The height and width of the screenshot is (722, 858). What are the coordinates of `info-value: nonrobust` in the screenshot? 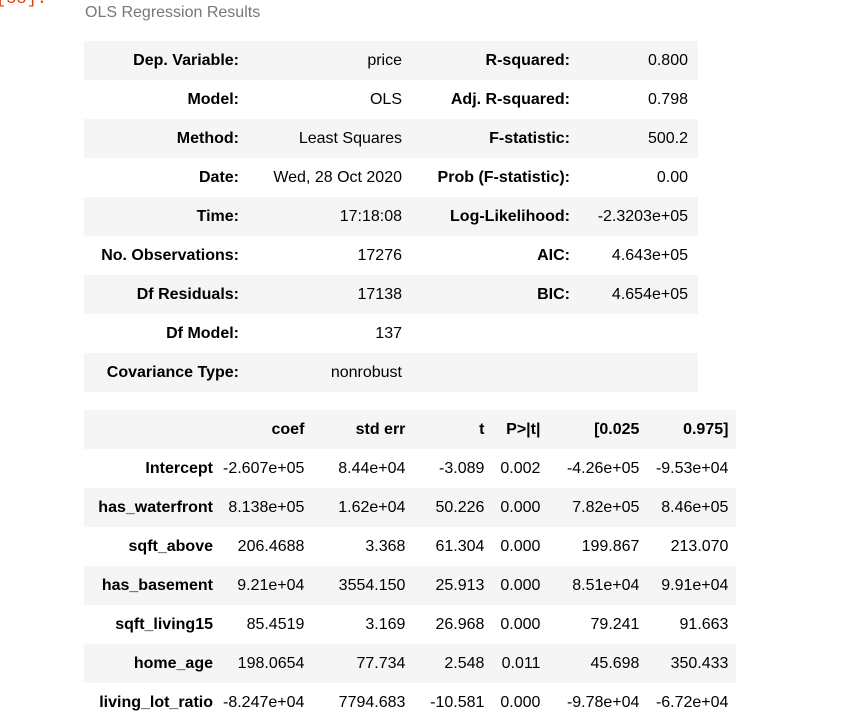 It's located at (366, 372).